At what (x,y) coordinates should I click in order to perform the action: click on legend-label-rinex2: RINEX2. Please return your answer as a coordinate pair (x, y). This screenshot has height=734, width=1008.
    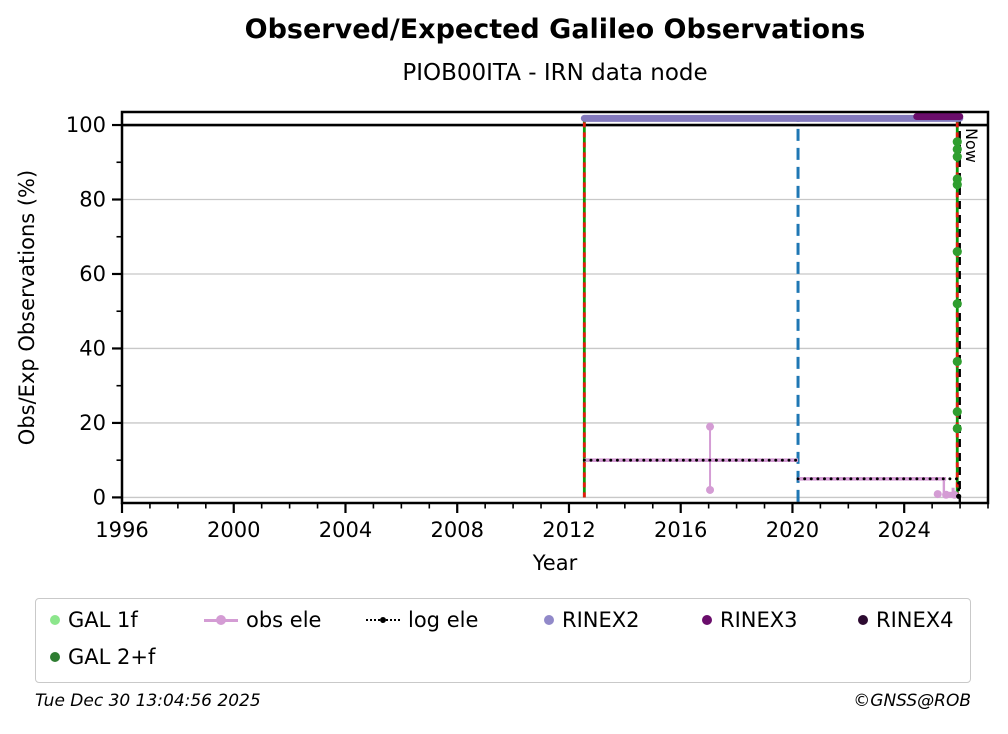
    Looking at the image, I should click on (601, 620).